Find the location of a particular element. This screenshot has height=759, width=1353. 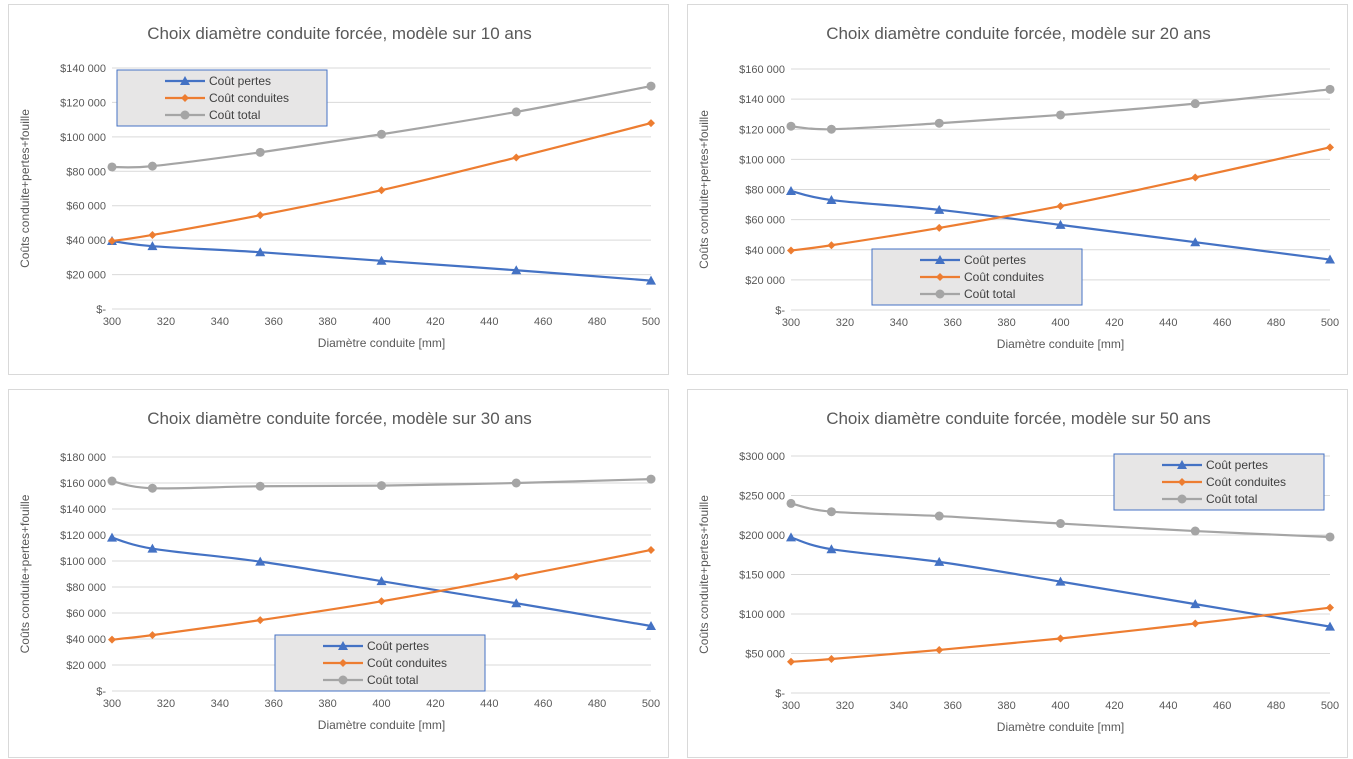

y-tick-label: $140 000 is located at coordinates (762, 100).